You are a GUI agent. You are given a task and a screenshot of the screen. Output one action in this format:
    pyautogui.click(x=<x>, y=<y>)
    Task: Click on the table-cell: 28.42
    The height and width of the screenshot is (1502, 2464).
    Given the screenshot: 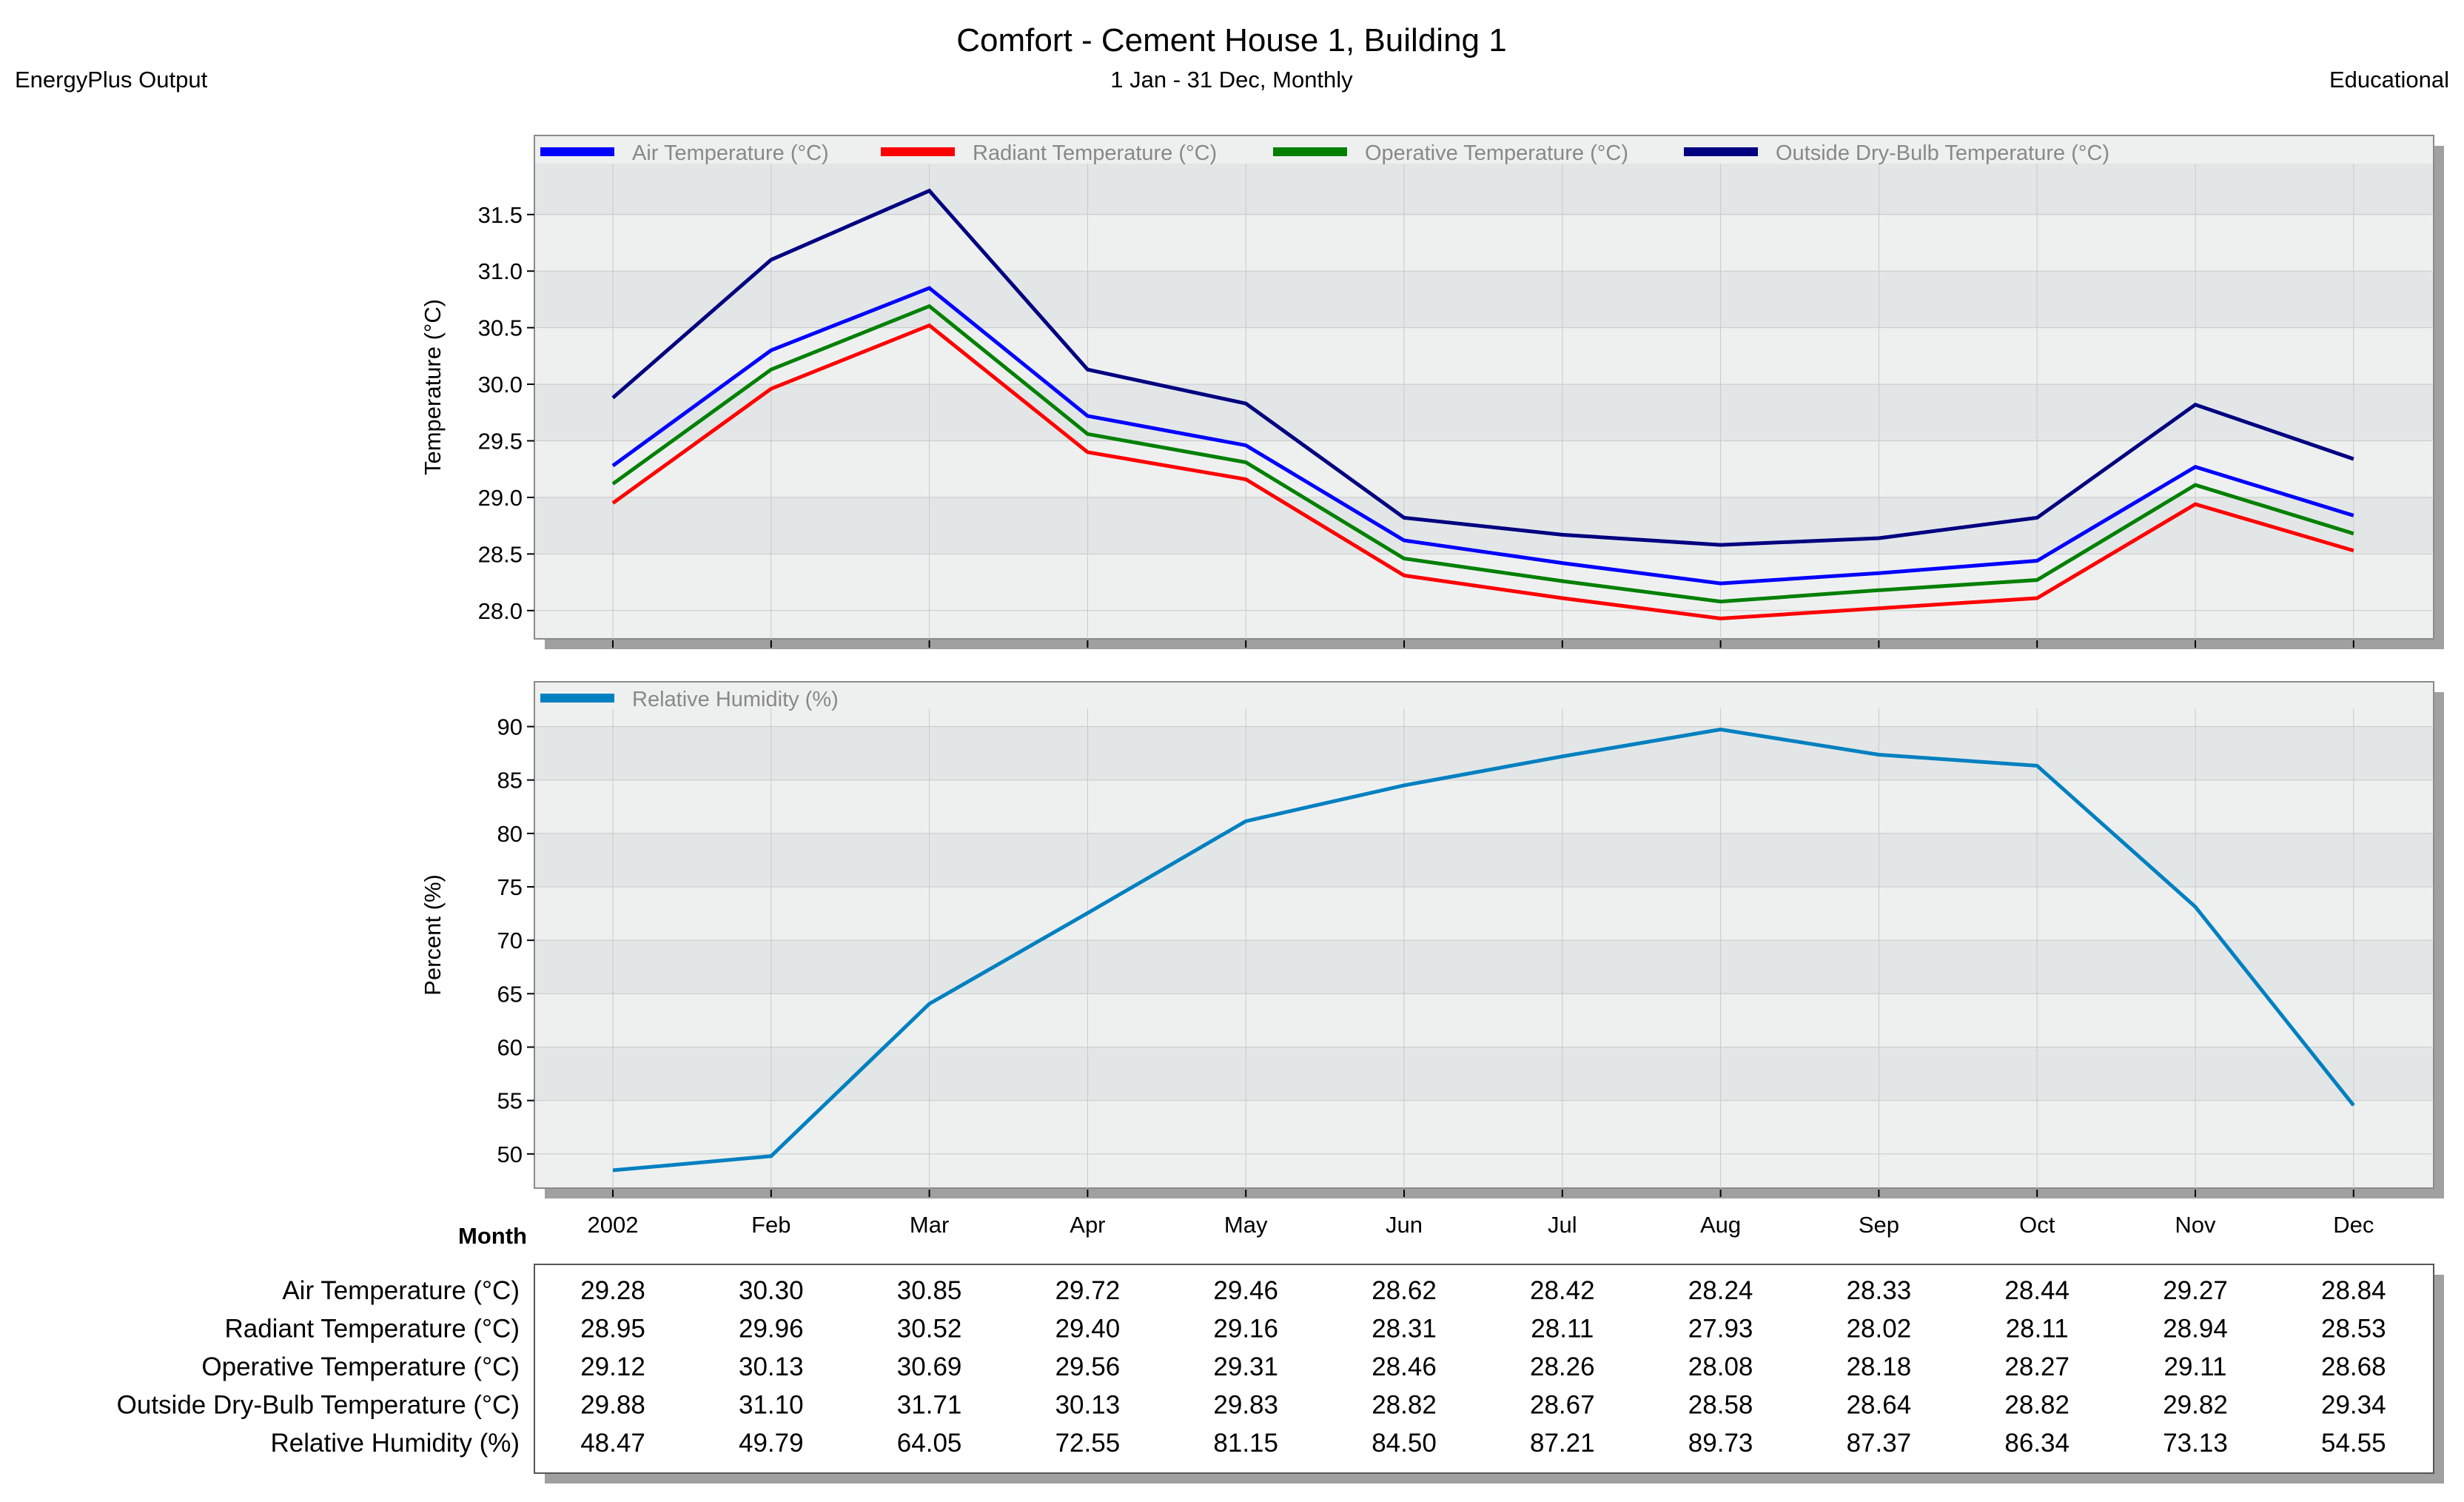 What is the action you would take?
    pyautogui.click(x=1562, y=1291)
    